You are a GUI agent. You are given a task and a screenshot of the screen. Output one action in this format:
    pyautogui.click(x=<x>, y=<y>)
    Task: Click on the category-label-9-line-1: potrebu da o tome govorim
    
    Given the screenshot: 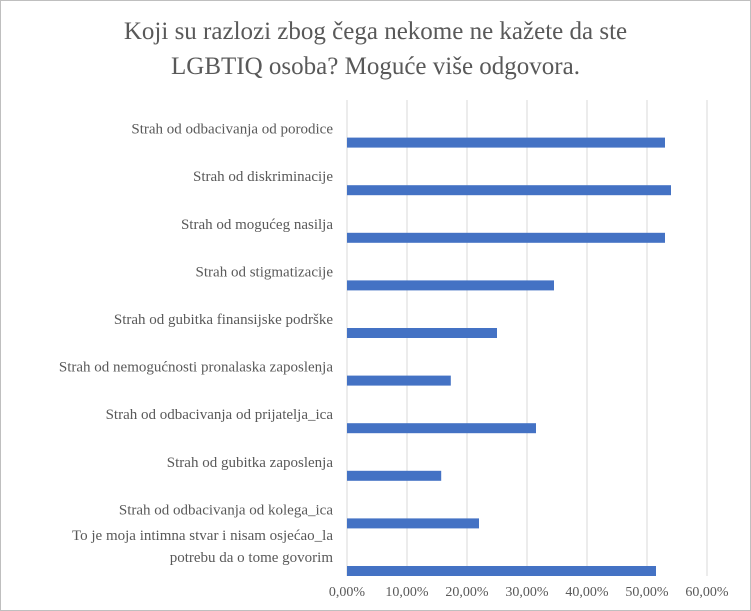 What is the action you would take?
    pyautogui.click(x=252, y=558)
    